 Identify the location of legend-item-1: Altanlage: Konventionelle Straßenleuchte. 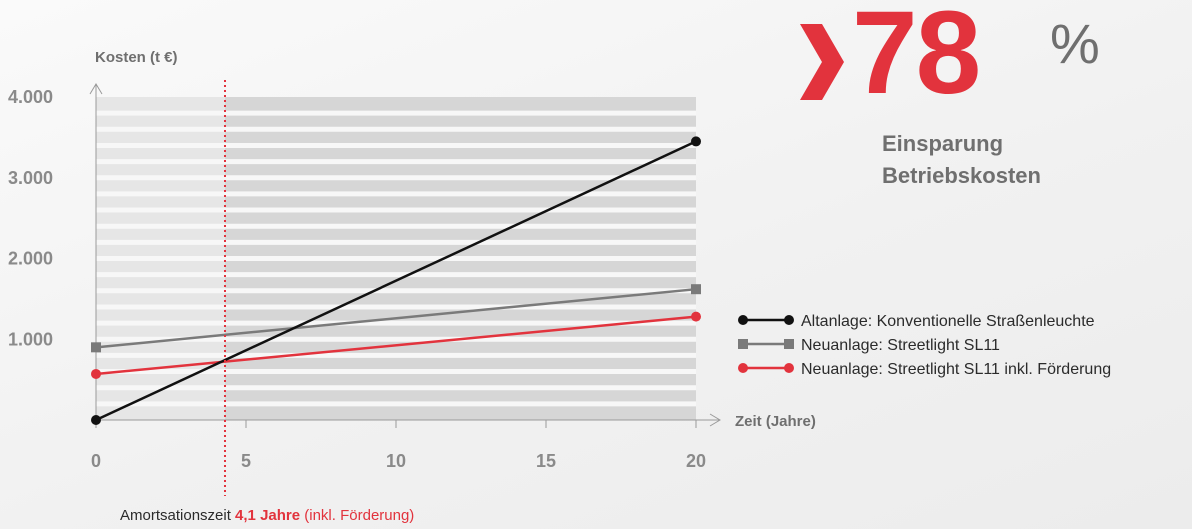
(916, 321).